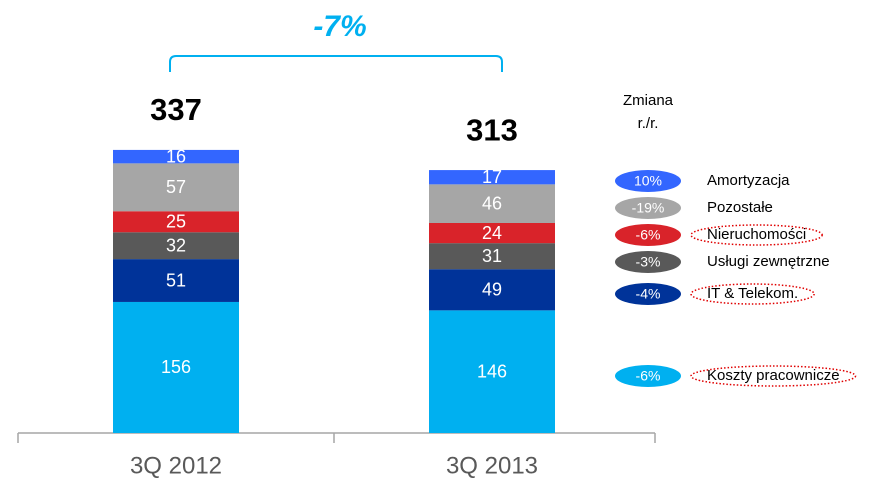  I want to click on segment-label: 51, so click(176, 280).